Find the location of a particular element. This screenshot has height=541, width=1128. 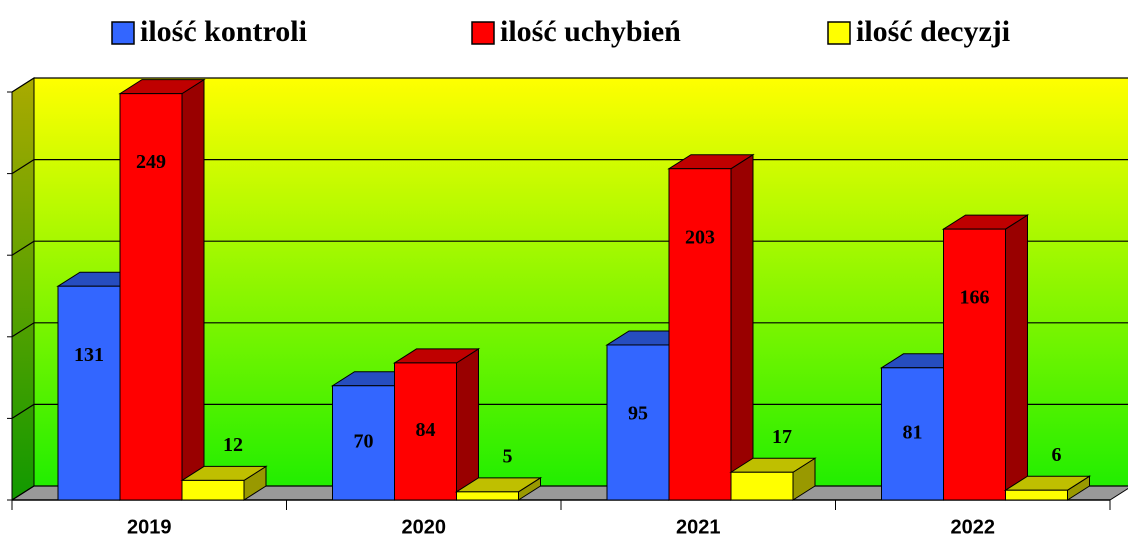

data-label: 166 is located at coordinates (975, 298).